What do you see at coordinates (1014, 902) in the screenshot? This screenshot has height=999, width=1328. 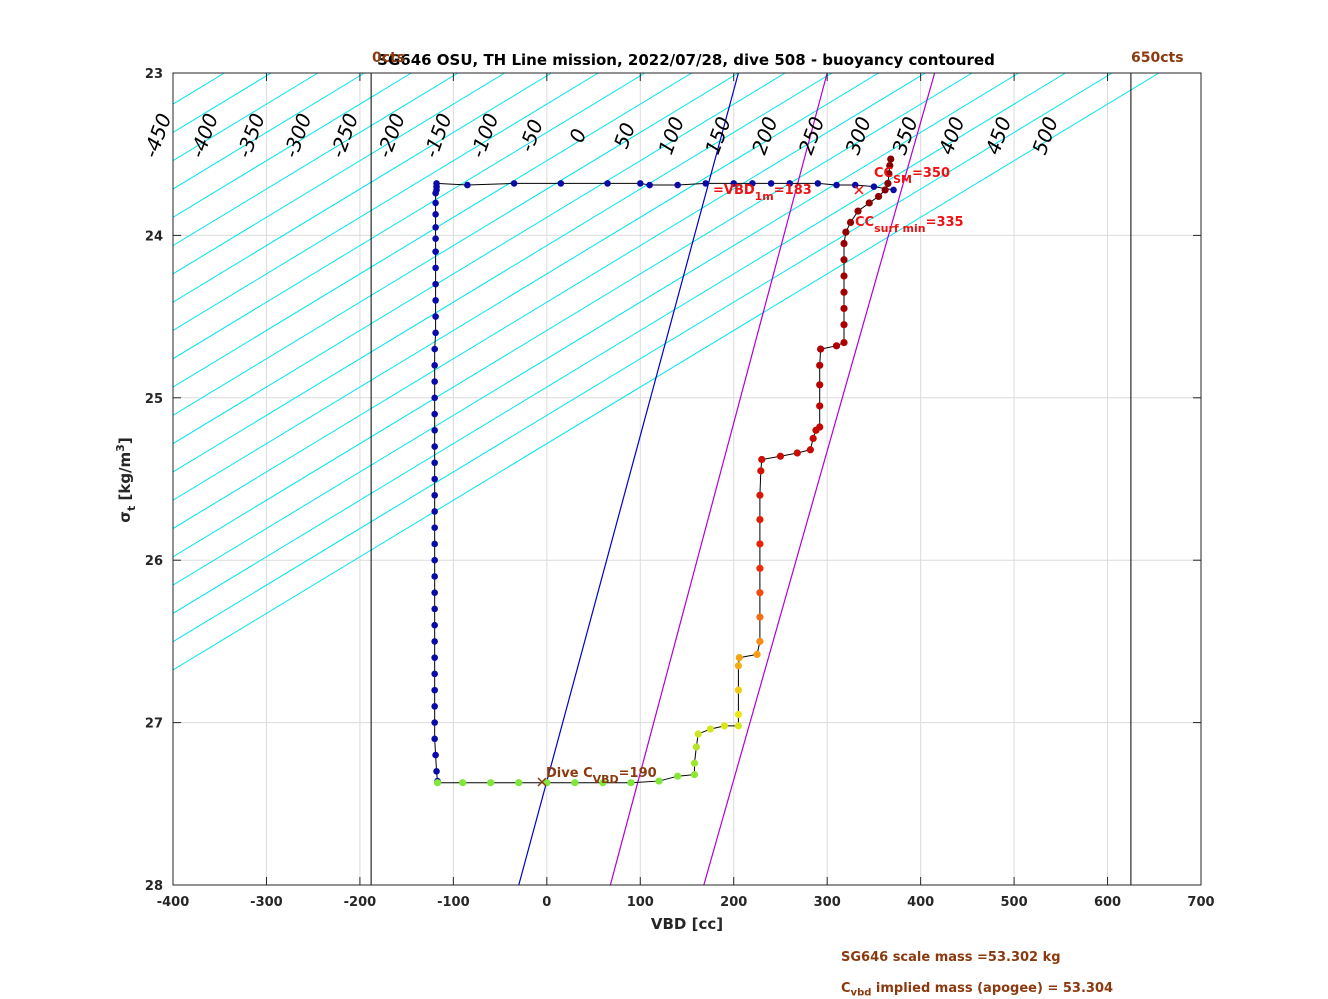 I see `x-tick-label: 500` at bounding box center [1014, 902].